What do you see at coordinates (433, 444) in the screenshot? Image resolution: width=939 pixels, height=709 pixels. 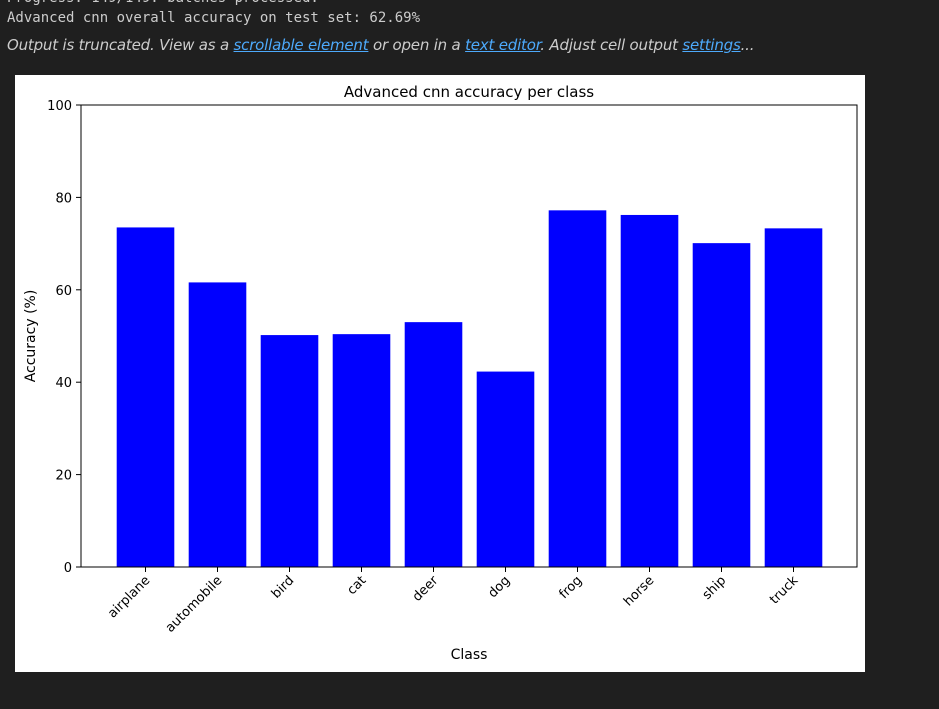 I see `bar-deer` at bounding box center [433, 444].